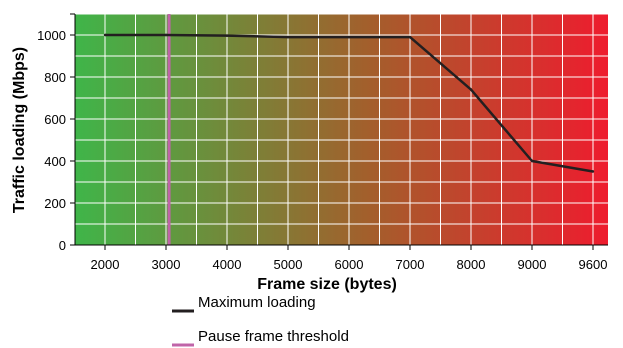  What do you see at coordinates (55, 119) in the screenshot?
I see `y-tick-label: 600` at bounding box center [55, 119].